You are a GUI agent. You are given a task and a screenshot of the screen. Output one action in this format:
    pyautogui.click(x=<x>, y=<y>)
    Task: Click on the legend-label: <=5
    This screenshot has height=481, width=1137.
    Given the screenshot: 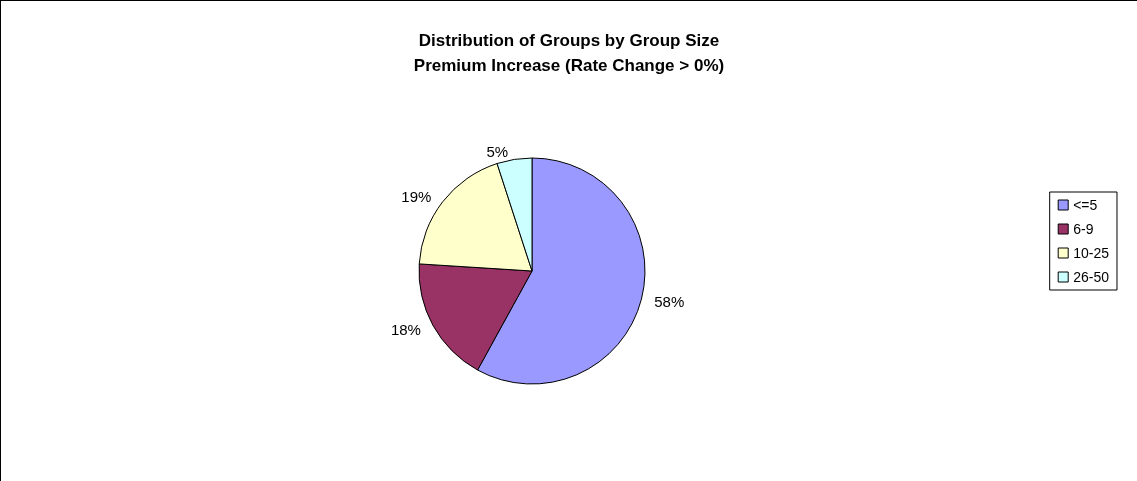 What is the action you would take?
    pyautogui.click(x=1085, y=205)
    